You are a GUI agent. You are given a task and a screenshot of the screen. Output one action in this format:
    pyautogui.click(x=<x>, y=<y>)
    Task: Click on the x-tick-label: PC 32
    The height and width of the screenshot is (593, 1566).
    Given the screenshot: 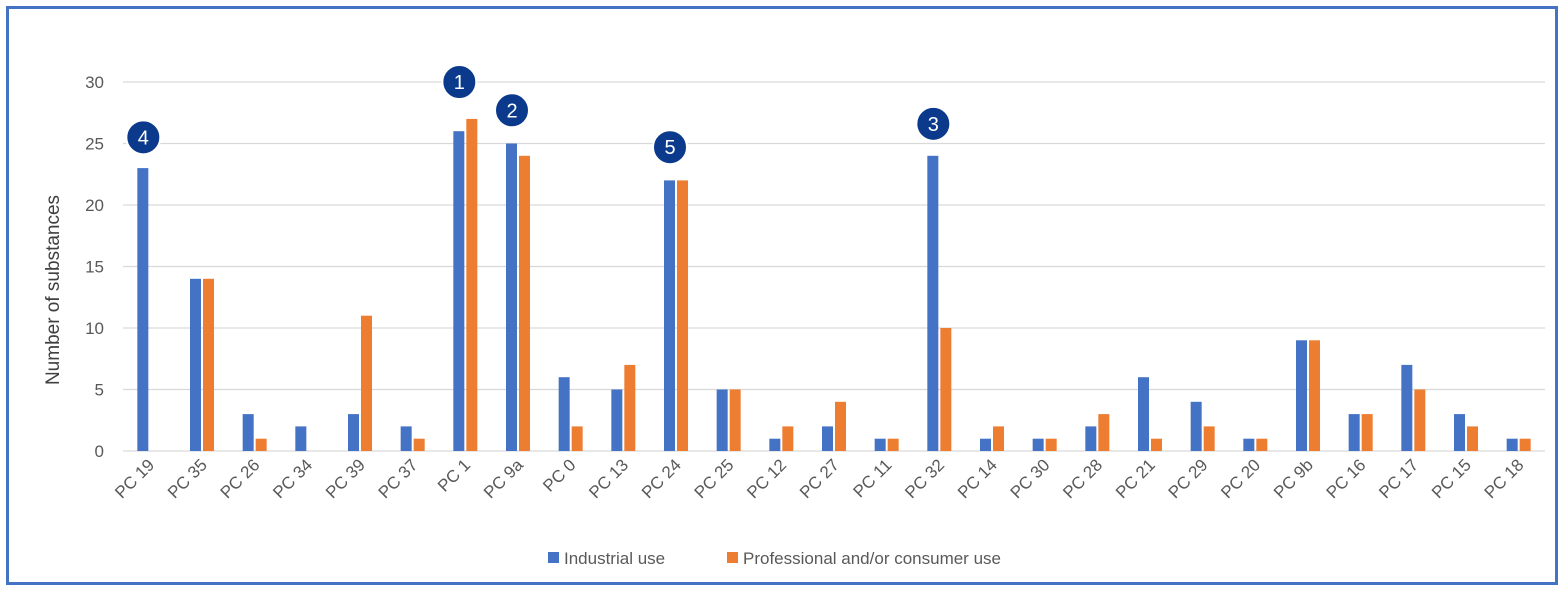 What is the action you would take?
    pyautogui.click(x=924, y=478)
    